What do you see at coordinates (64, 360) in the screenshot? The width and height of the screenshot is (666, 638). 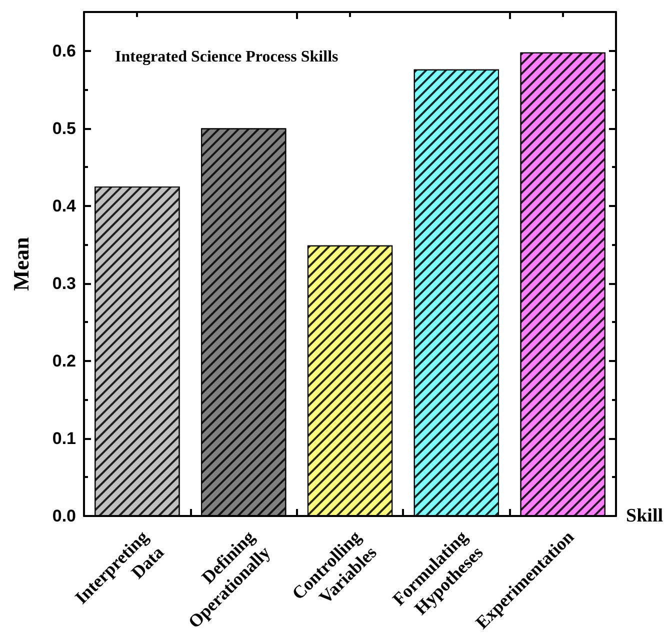 I see `y-tick-label: 0.2` at bounding box center [64, 360].